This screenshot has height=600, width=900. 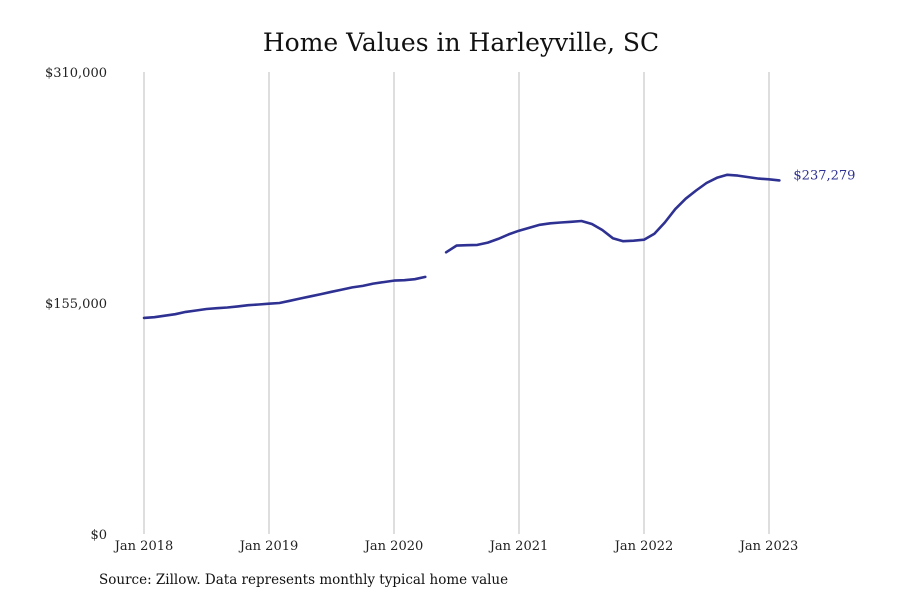 What do you see at coordinates (268, 546) in the screenshot?
I see `x-tick-label: Jan 2019` at bounding box center [268, 546].